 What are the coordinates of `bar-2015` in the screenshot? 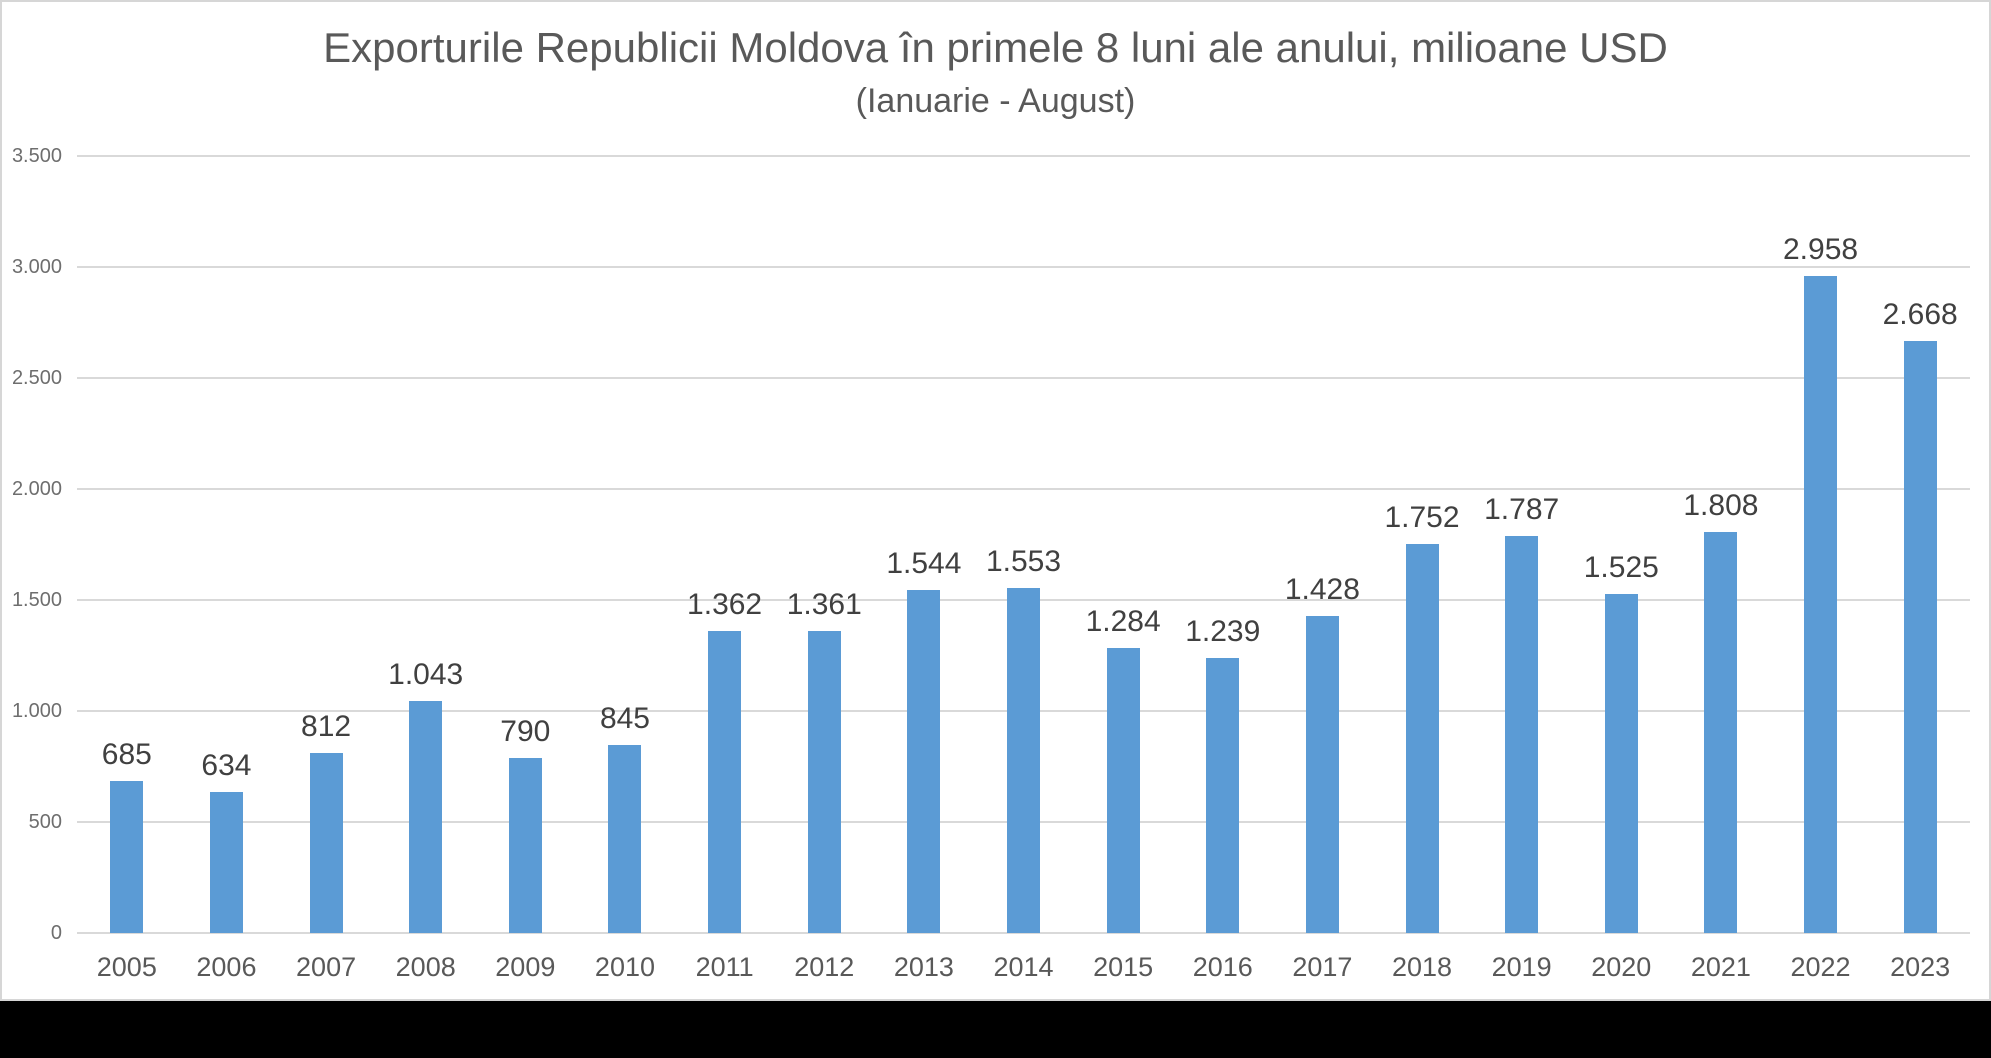 It's located at (1123, 790).